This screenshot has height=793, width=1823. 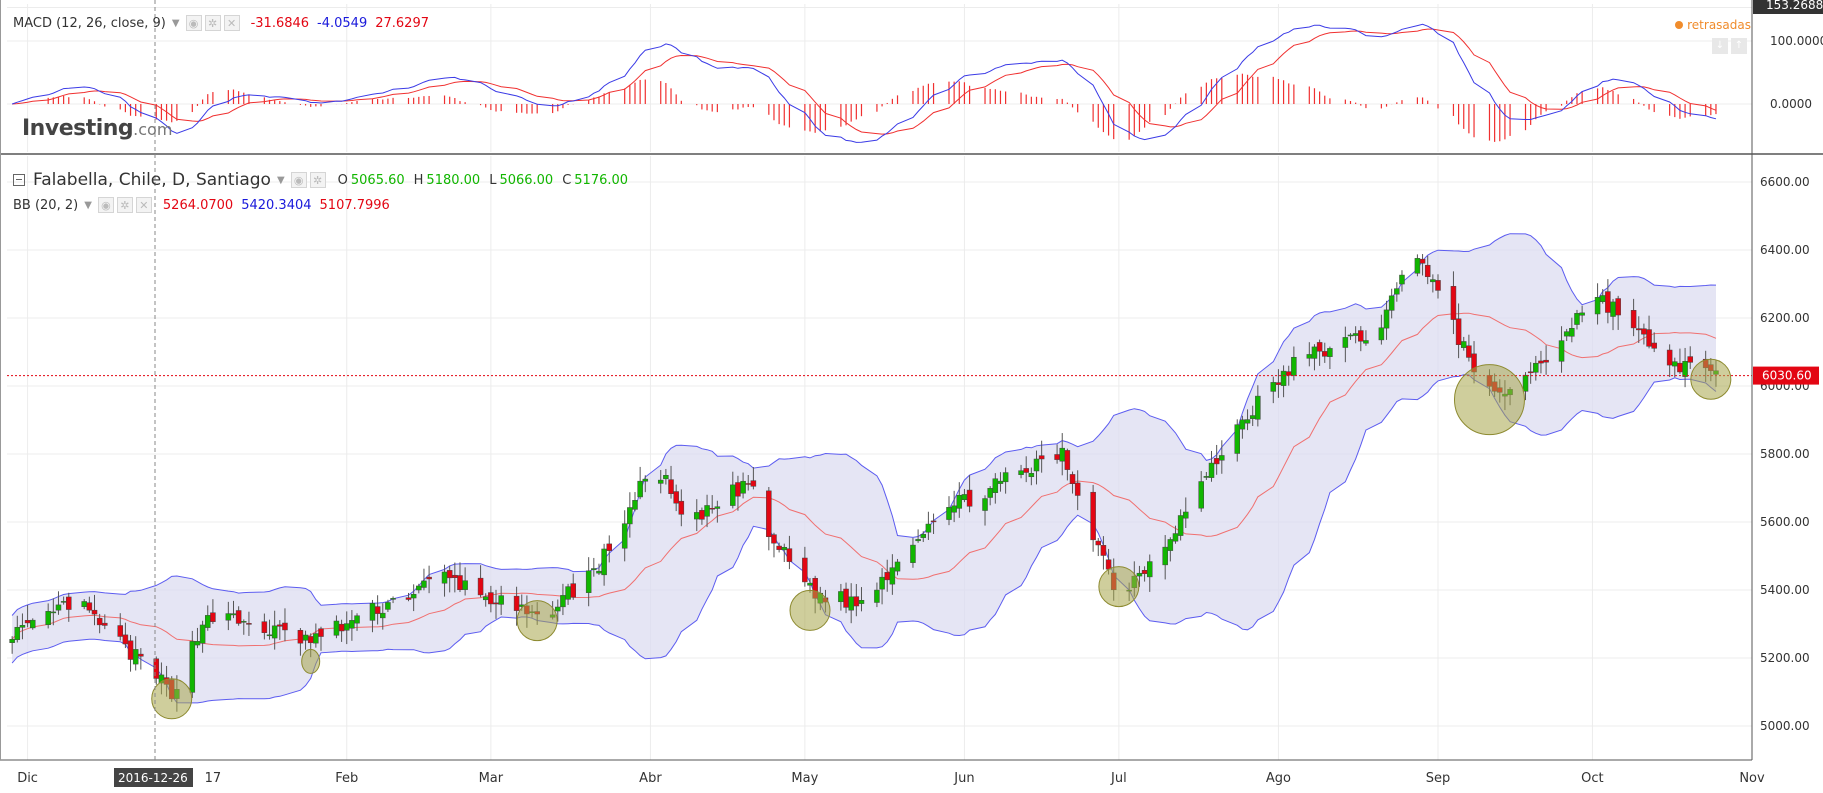 What do you see at coordinates (418, 180) in the screenshot?
I see `high-label: H` at bounding box center [418, 180].